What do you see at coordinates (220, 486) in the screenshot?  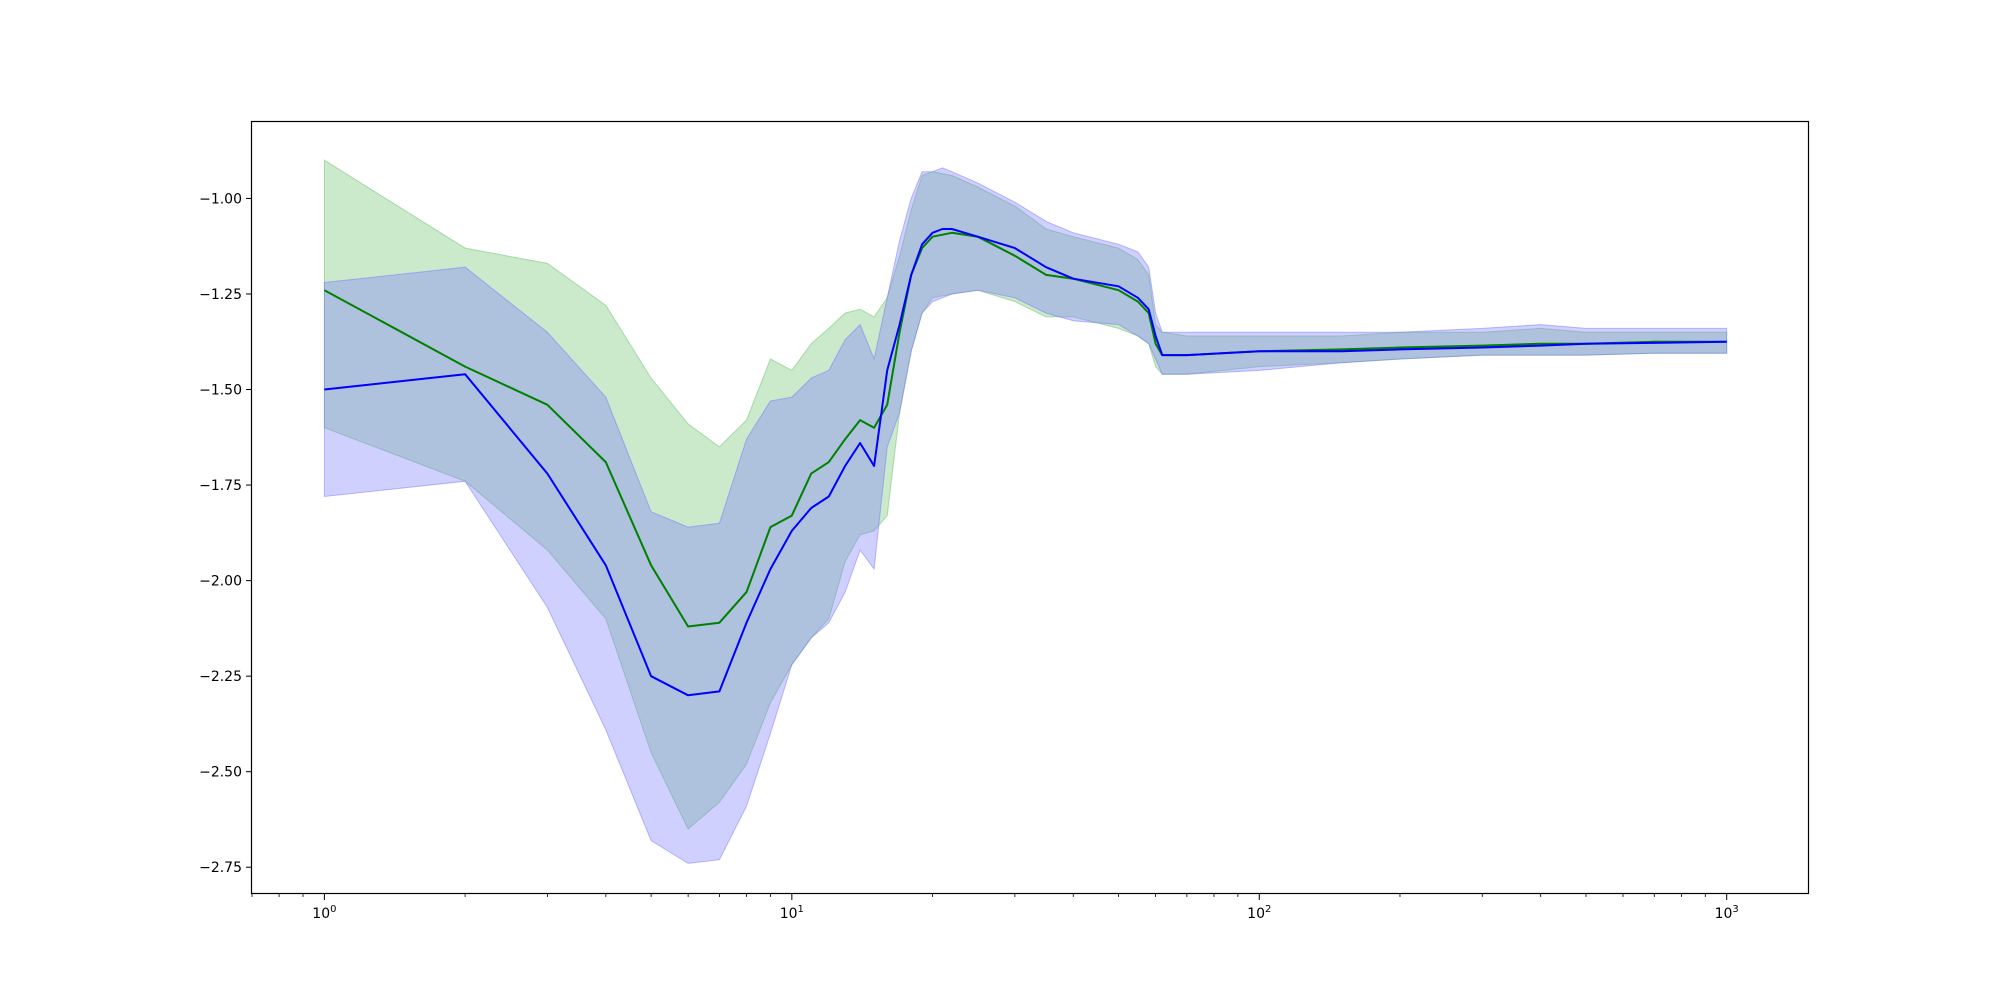 I see `y-tick-label: −1.75` at bounding box center [220, 486].